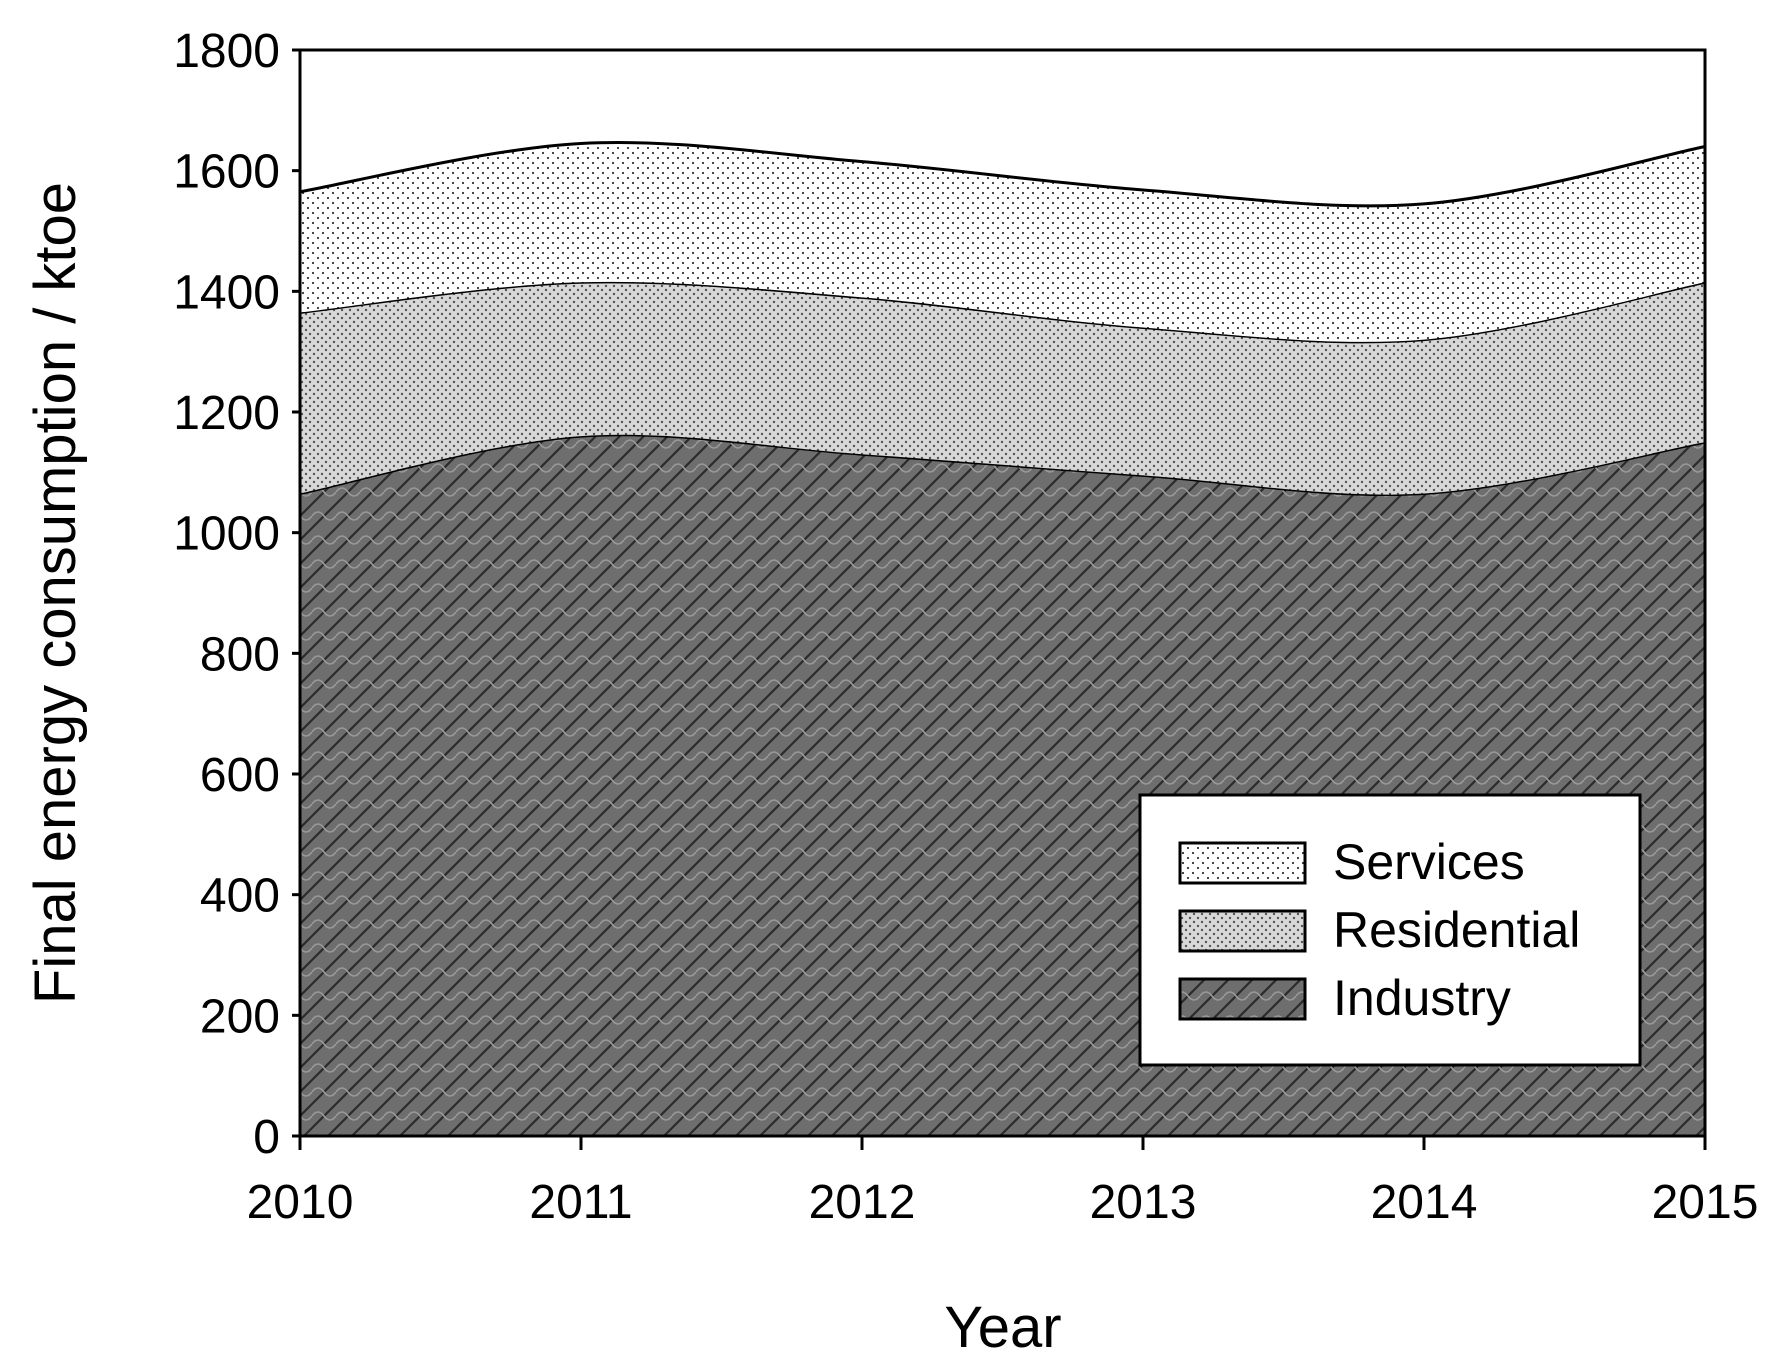  What do you see at coordinates (226, 51) in the screenshot?
I see `y-tick-label: 1800` at bounding box center [226, 51].